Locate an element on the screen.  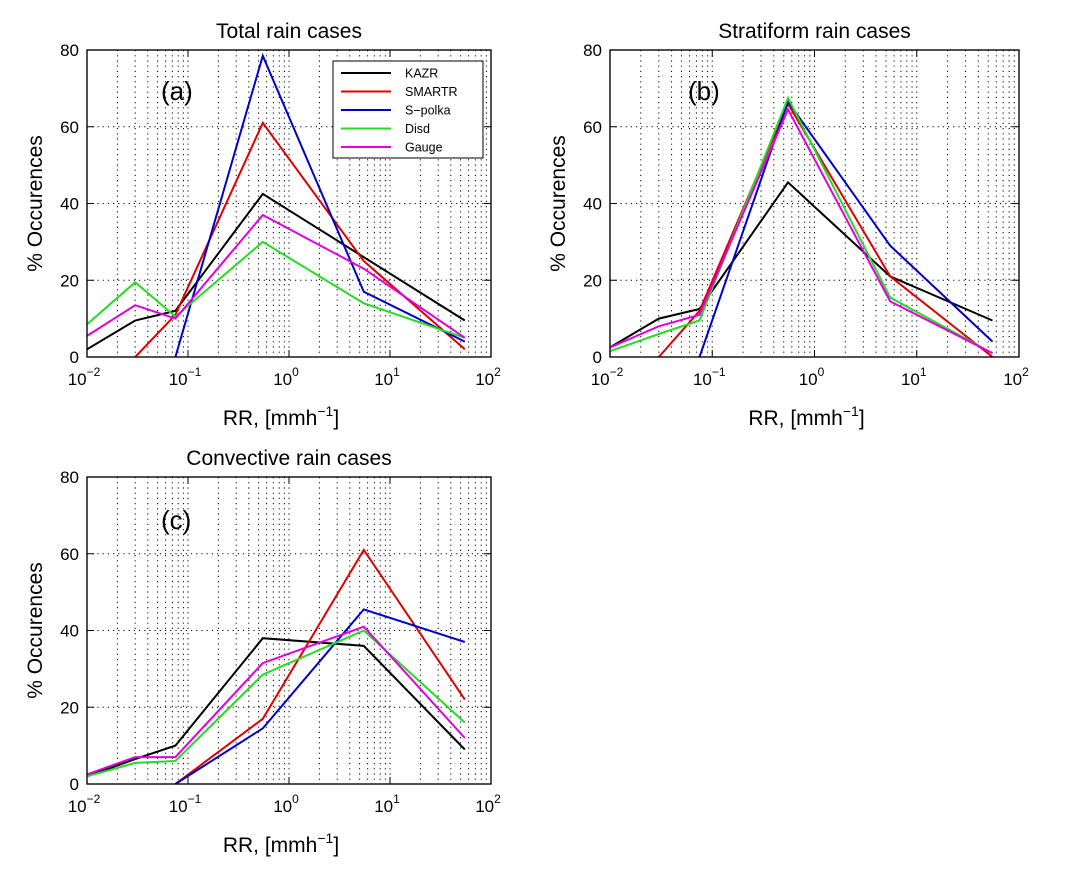
panel-label: (b) is located at coordinates (704, 91).